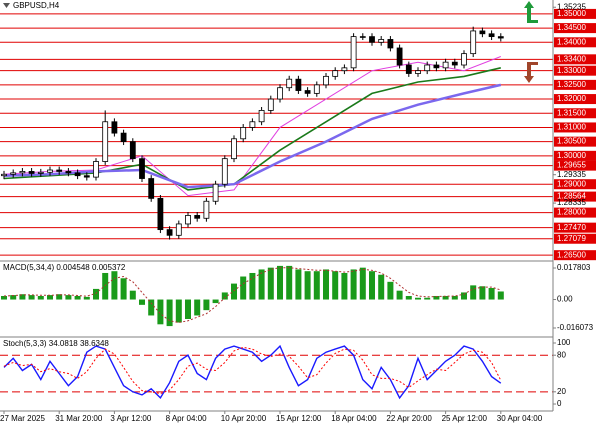 This screenshot has width=596, height=425. What do you see at coordinates (571, 27) in the screenshot?
I see `level-label: 1.34500` at bounding box center [571, 27].